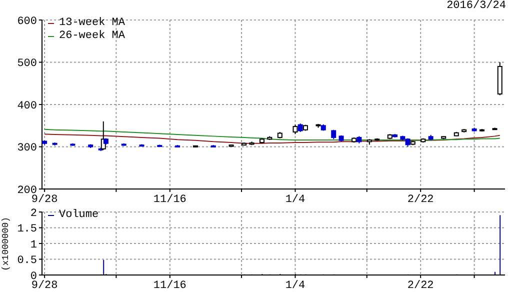 The image size is (510, 305). What do you see at coordinates (34, 245) in the screenshot?
I see `y-tick-label: 1` at bounding box center [34, 245].